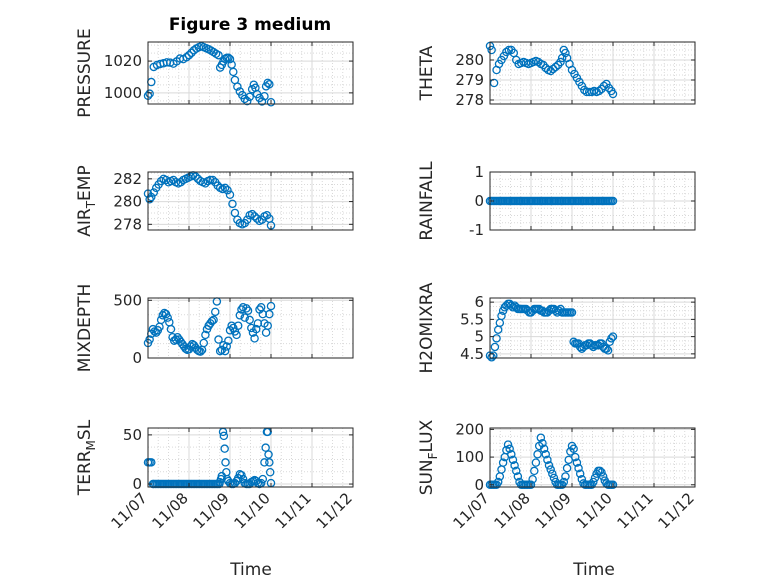 Image resolution: width=778 pixels, height=587 pixels. What do you see at coordinates (479, 302) in the screenshot?
I see `y-tick-label: 6` at bounding box center [479, 302].